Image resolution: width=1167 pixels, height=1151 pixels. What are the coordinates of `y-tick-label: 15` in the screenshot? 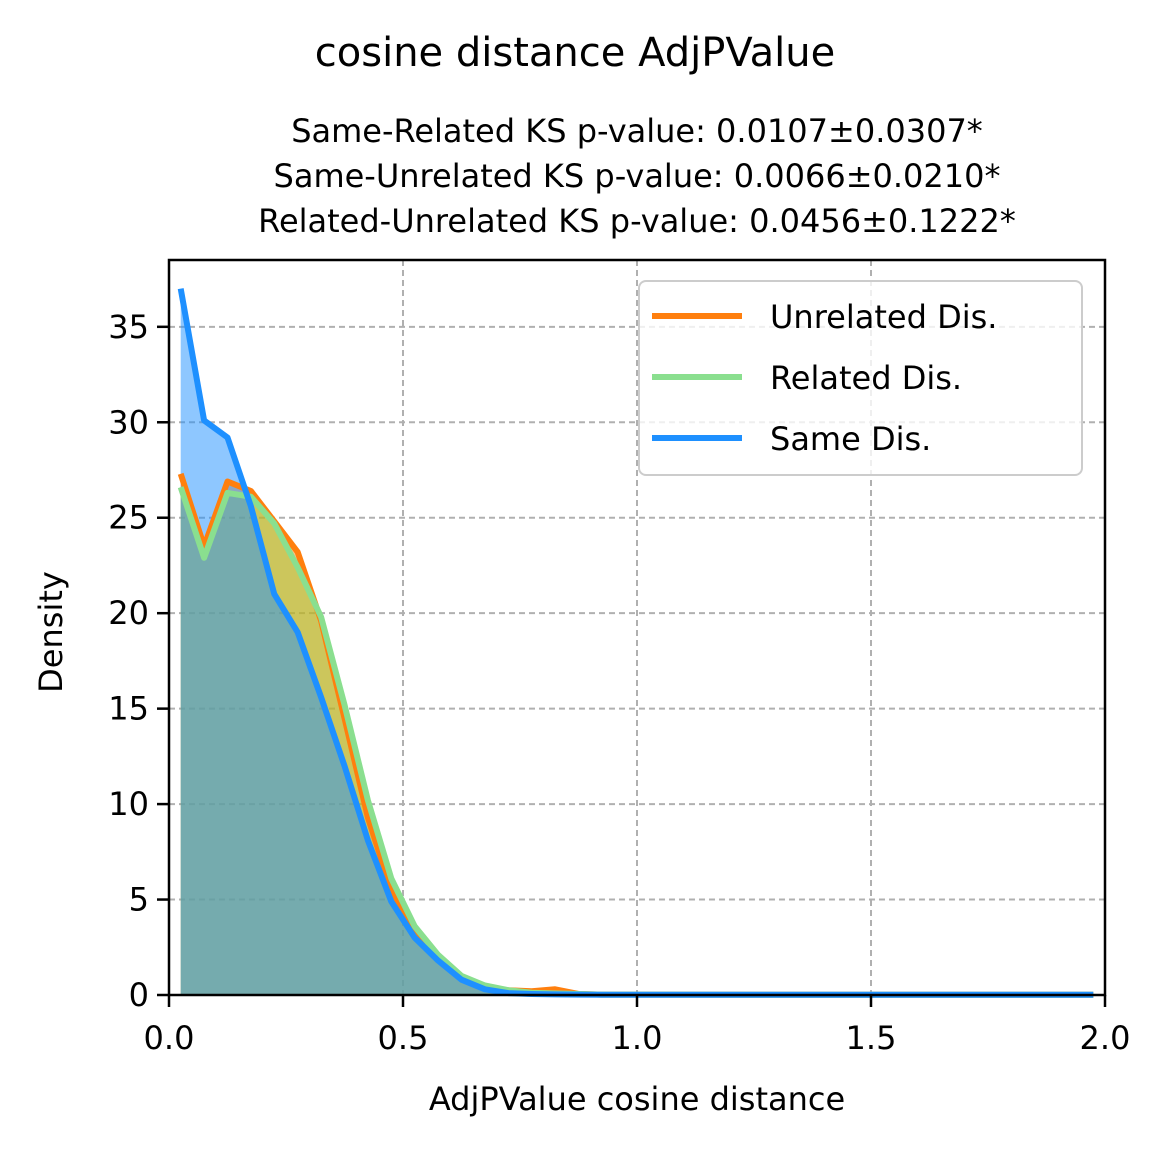 It's located at (128, 709).